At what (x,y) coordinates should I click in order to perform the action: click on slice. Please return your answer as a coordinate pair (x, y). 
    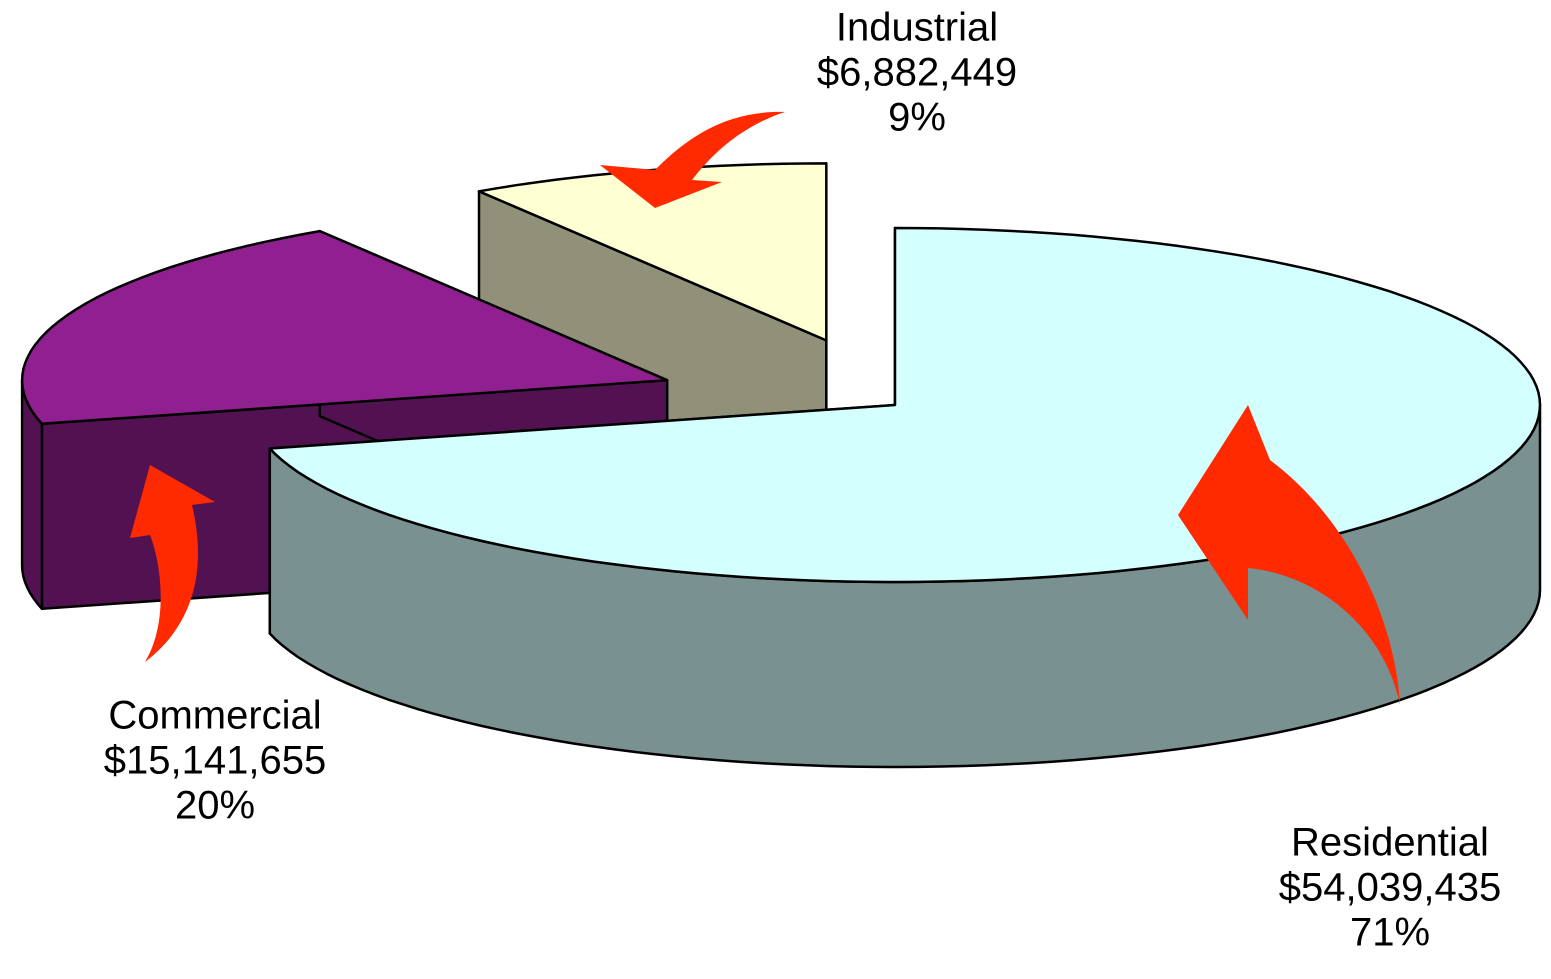
    Looking at the image, I should click on (344, 327).